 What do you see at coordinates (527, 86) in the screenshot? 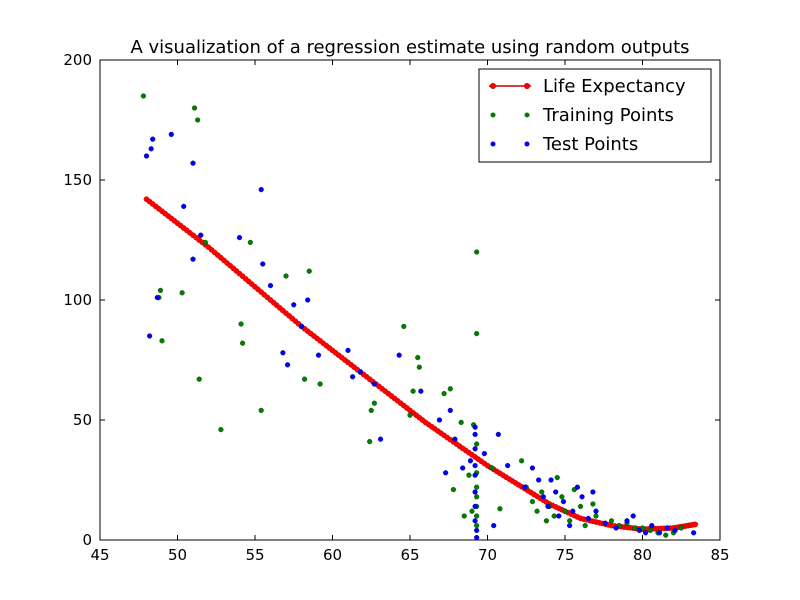
I see `legend-marker-life-expectancy` at bounding box center [527, 86].